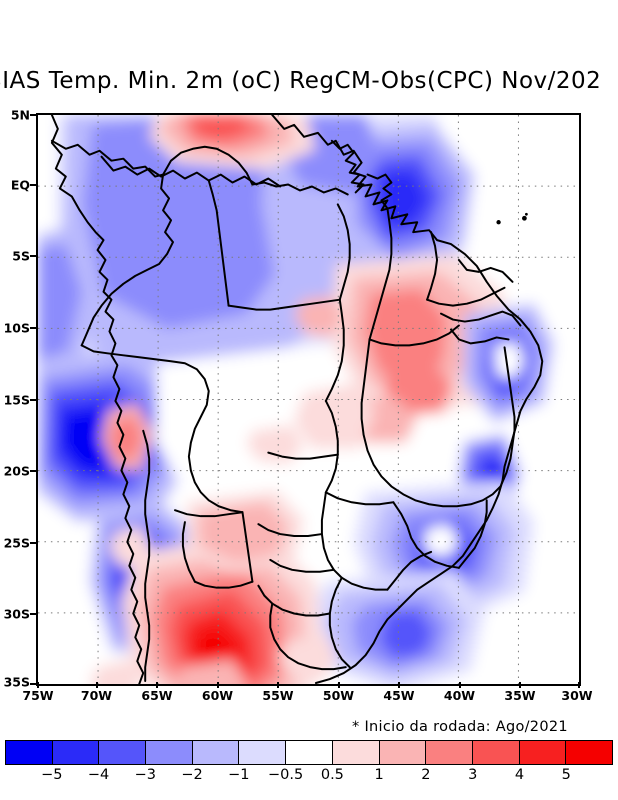 This screenshot has width=618, height=800. I want to click on colorbar-tick-label: 4, so click(519, 775).